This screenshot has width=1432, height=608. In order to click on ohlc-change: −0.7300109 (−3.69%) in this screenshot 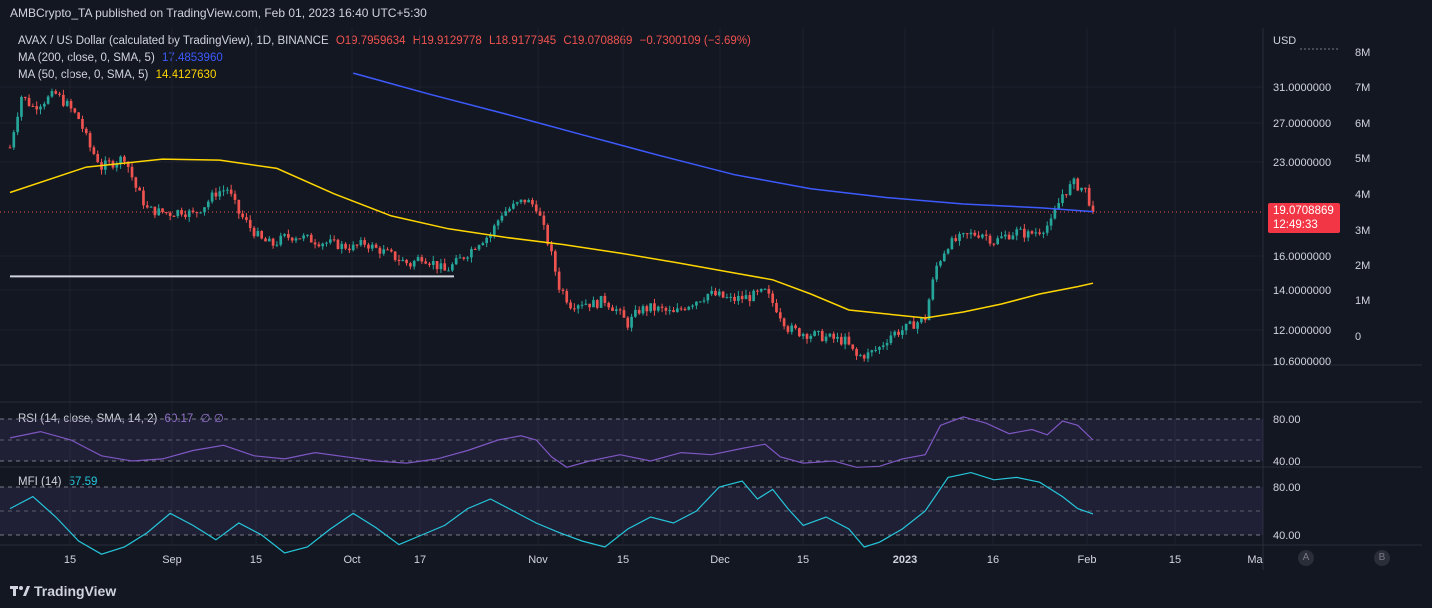, I will do `click(695, 41)`.